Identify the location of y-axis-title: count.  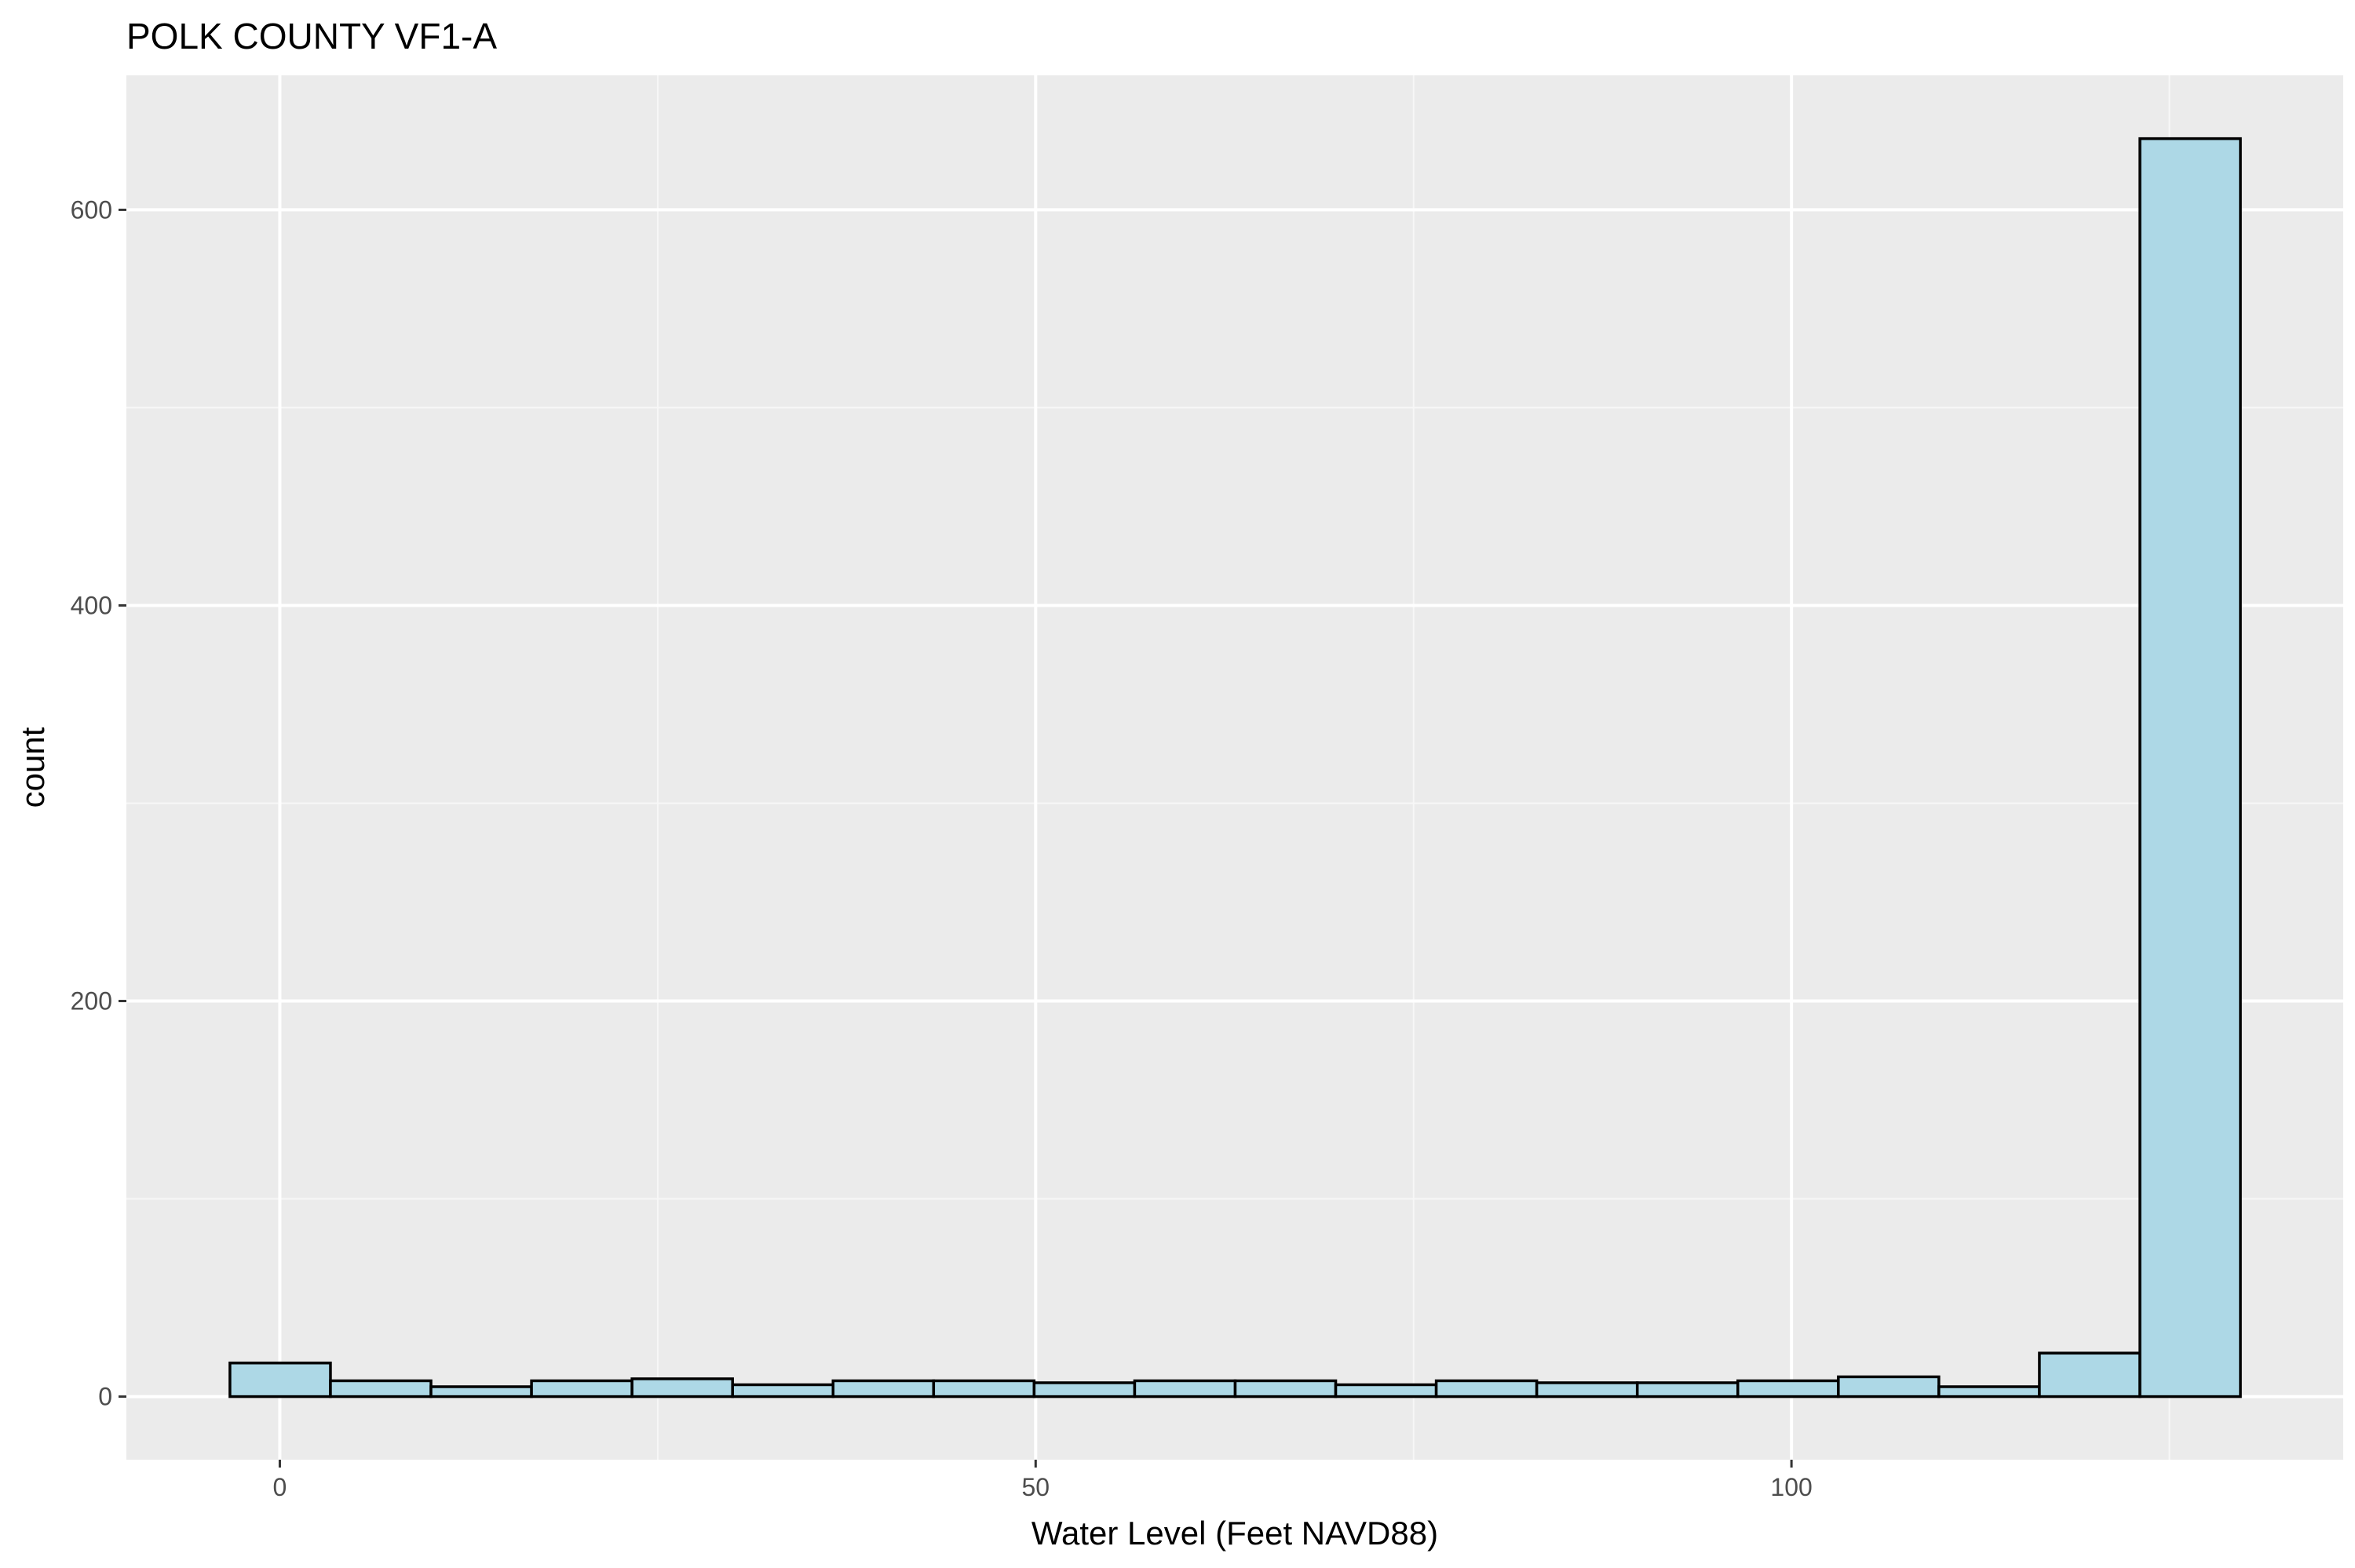
(32, 767).